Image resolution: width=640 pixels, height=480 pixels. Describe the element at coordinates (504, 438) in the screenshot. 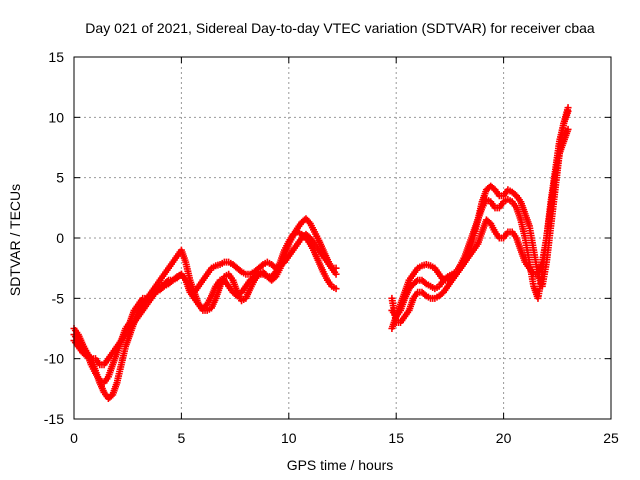

I see `x-tick-label: 20` at that location.